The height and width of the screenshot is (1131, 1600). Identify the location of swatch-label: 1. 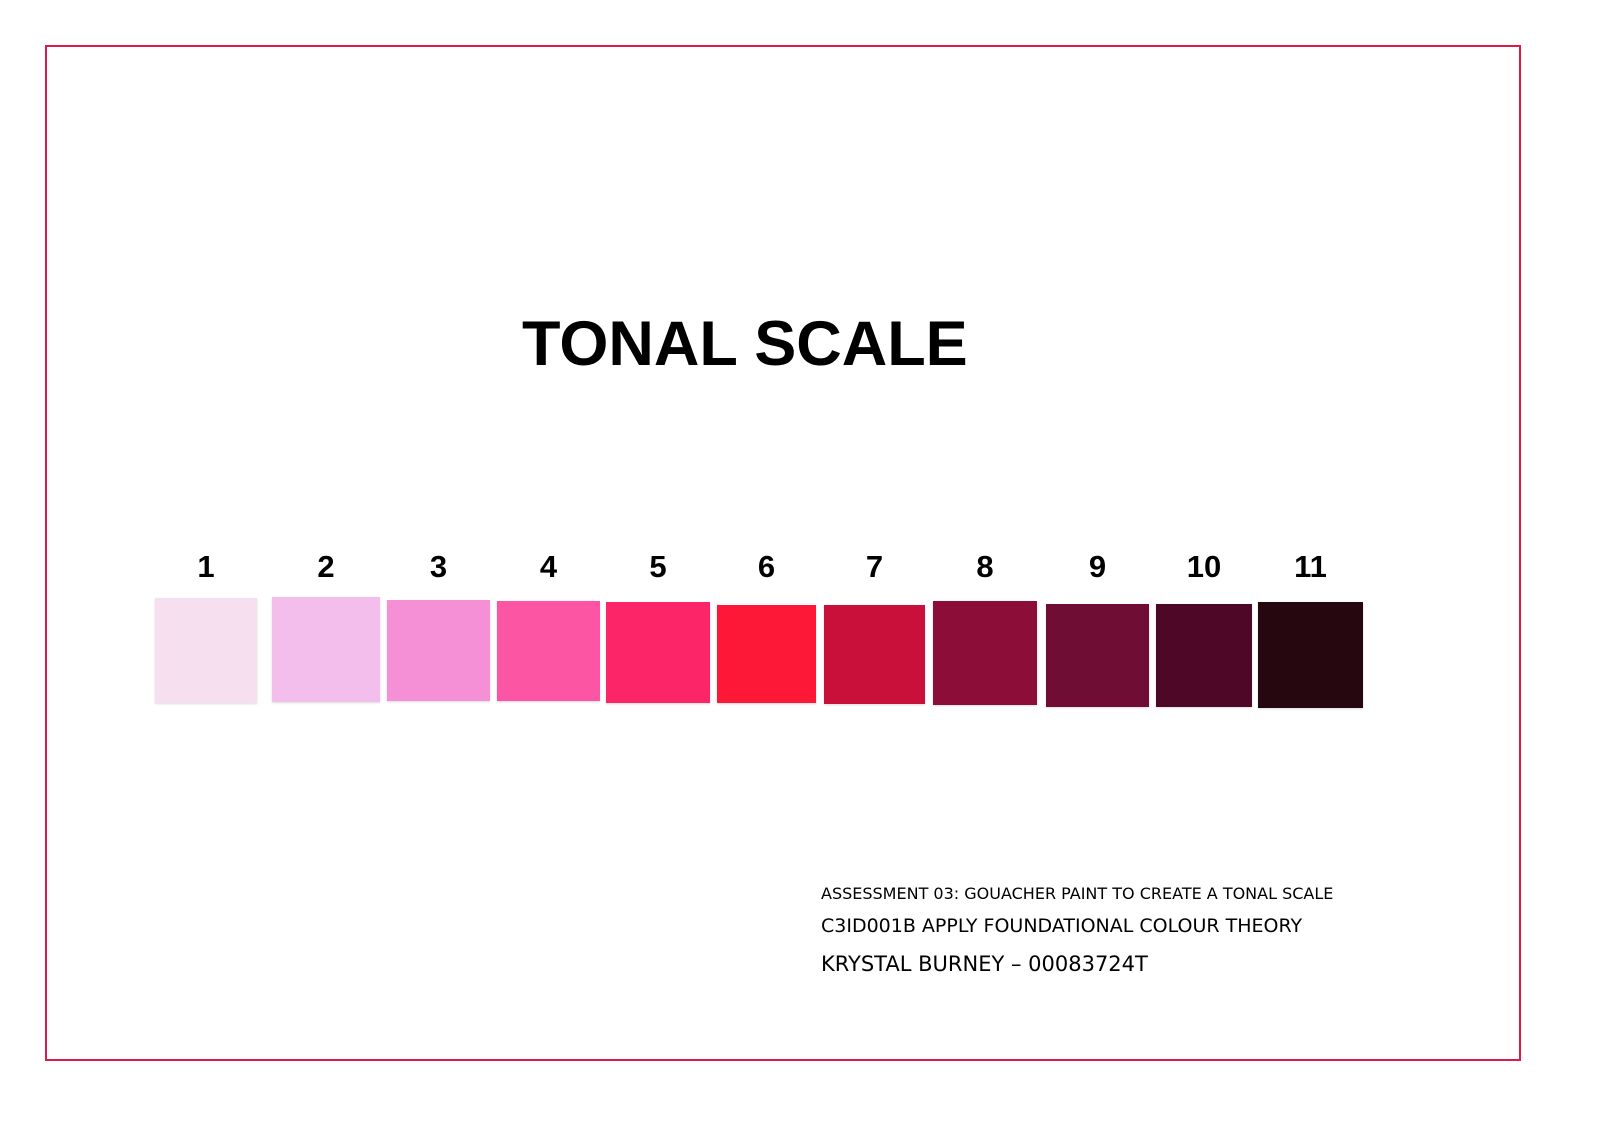
(206, 566).